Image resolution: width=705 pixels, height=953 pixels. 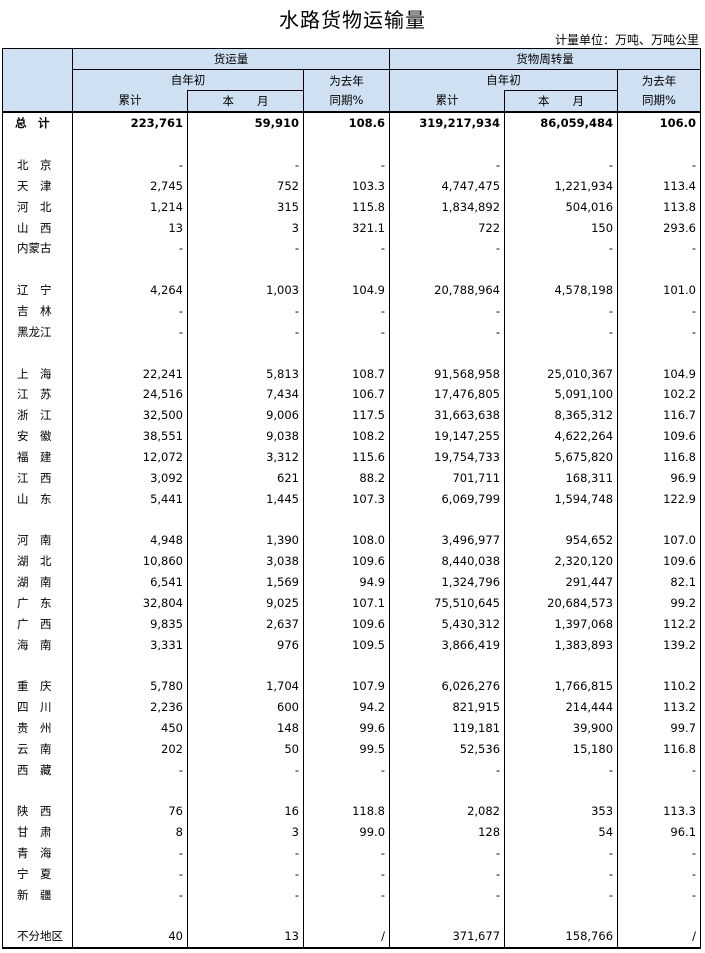 What do you see at coordinates (447, 749) in the screenshot?
I see `cell-turnover-ytd: 52,536` at bounding box center [447, 749].